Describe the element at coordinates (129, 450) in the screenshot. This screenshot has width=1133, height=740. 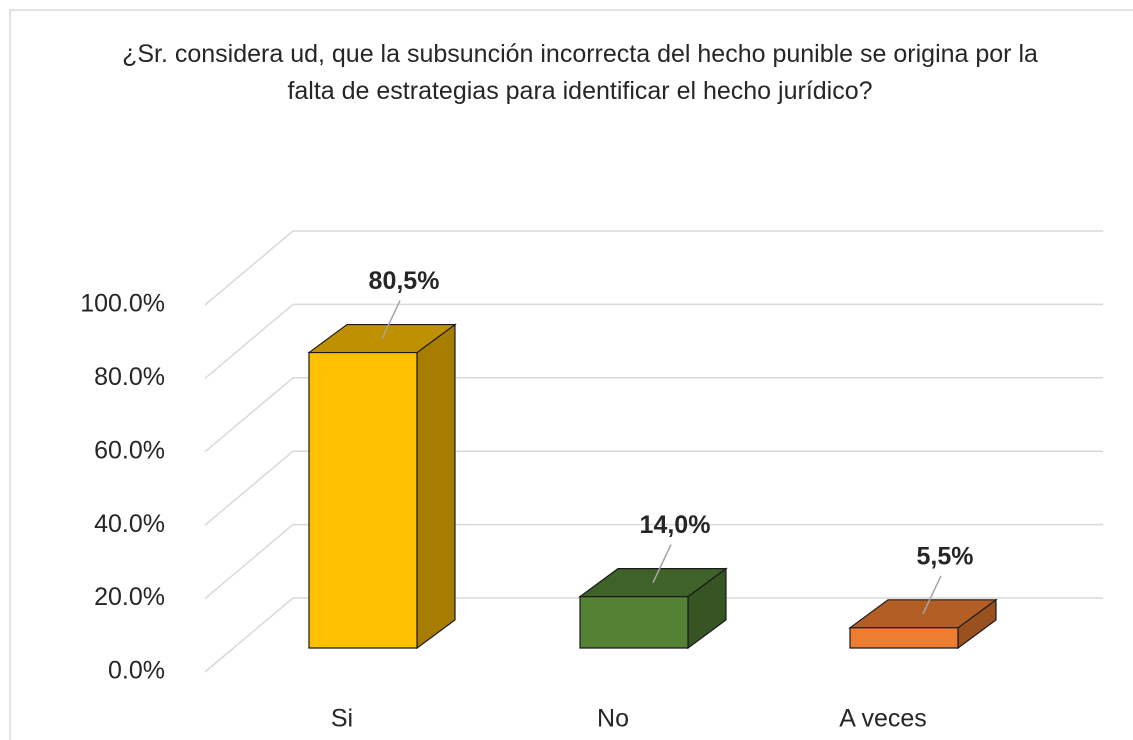
I see `y-tick-label: 60.0%` at that location.